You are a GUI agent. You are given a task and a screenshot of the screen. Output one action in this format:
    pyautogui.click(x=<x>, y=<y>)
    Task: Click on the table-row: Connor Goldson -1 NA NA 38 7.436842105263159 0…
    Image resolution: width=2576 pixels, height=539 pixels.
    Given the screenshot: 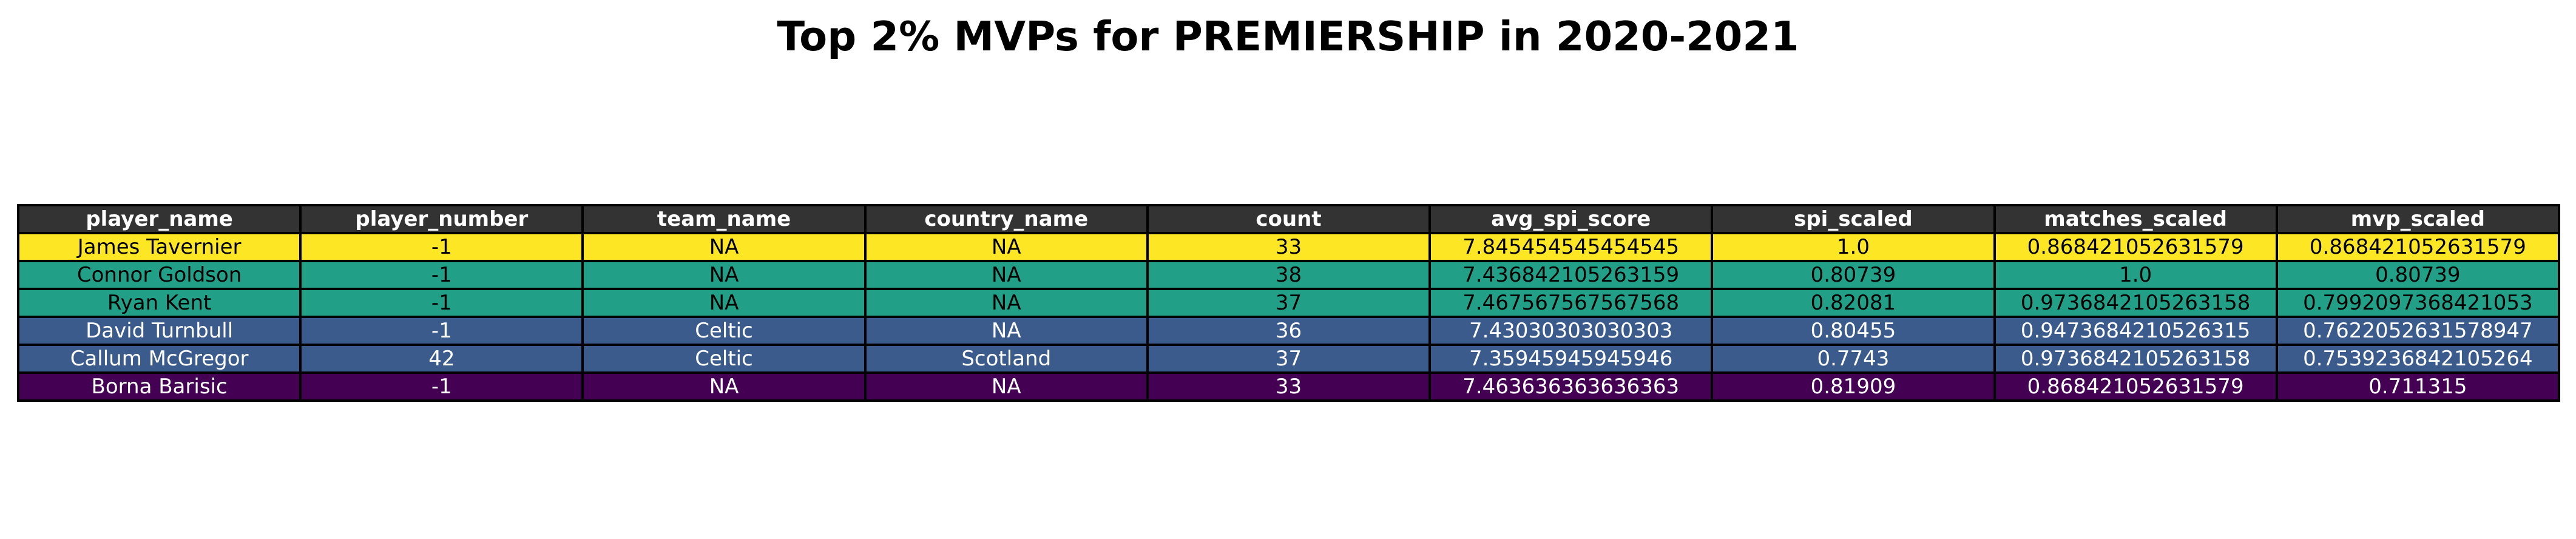 What is the action you would take?
    pyautogui.click(x=1288, y=275)
    